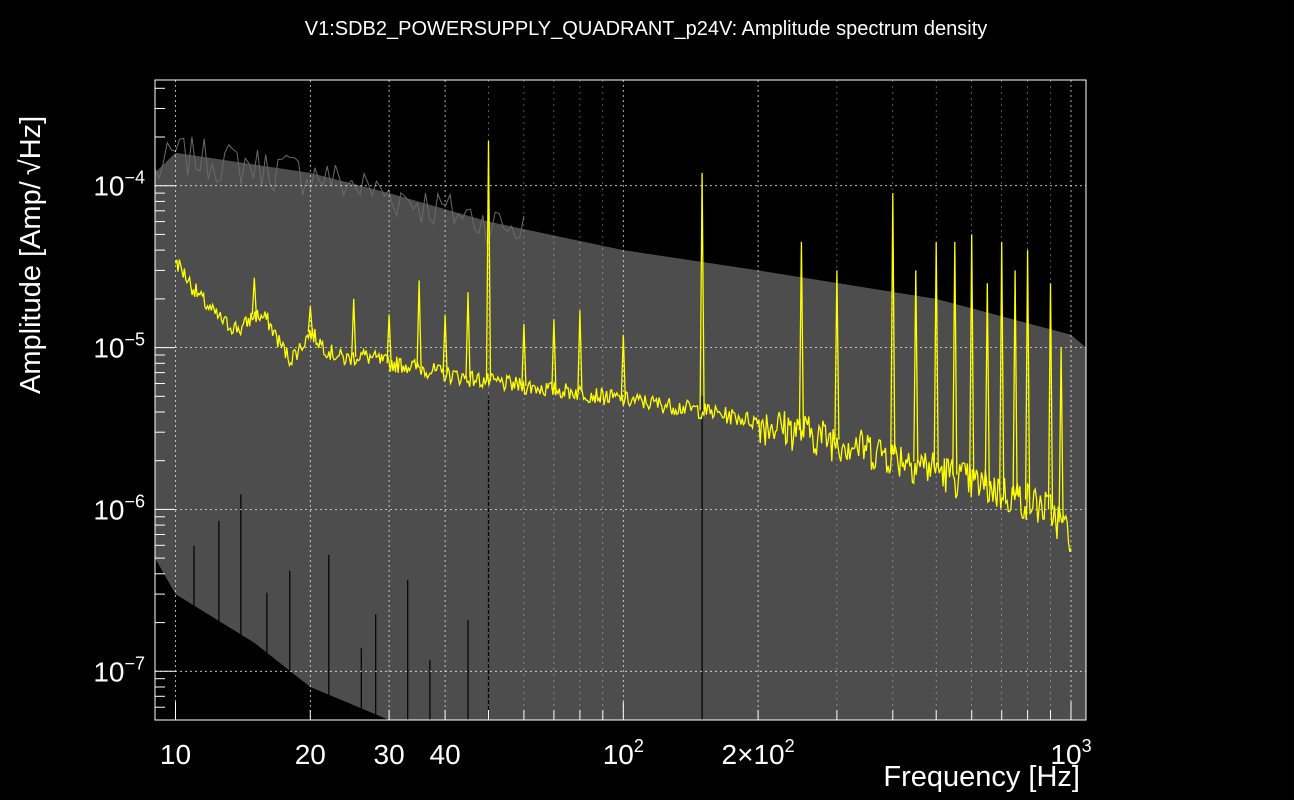 The height and width of the screenshot is (800, 1294). I want to click on reference-trace, so click(339, 191).